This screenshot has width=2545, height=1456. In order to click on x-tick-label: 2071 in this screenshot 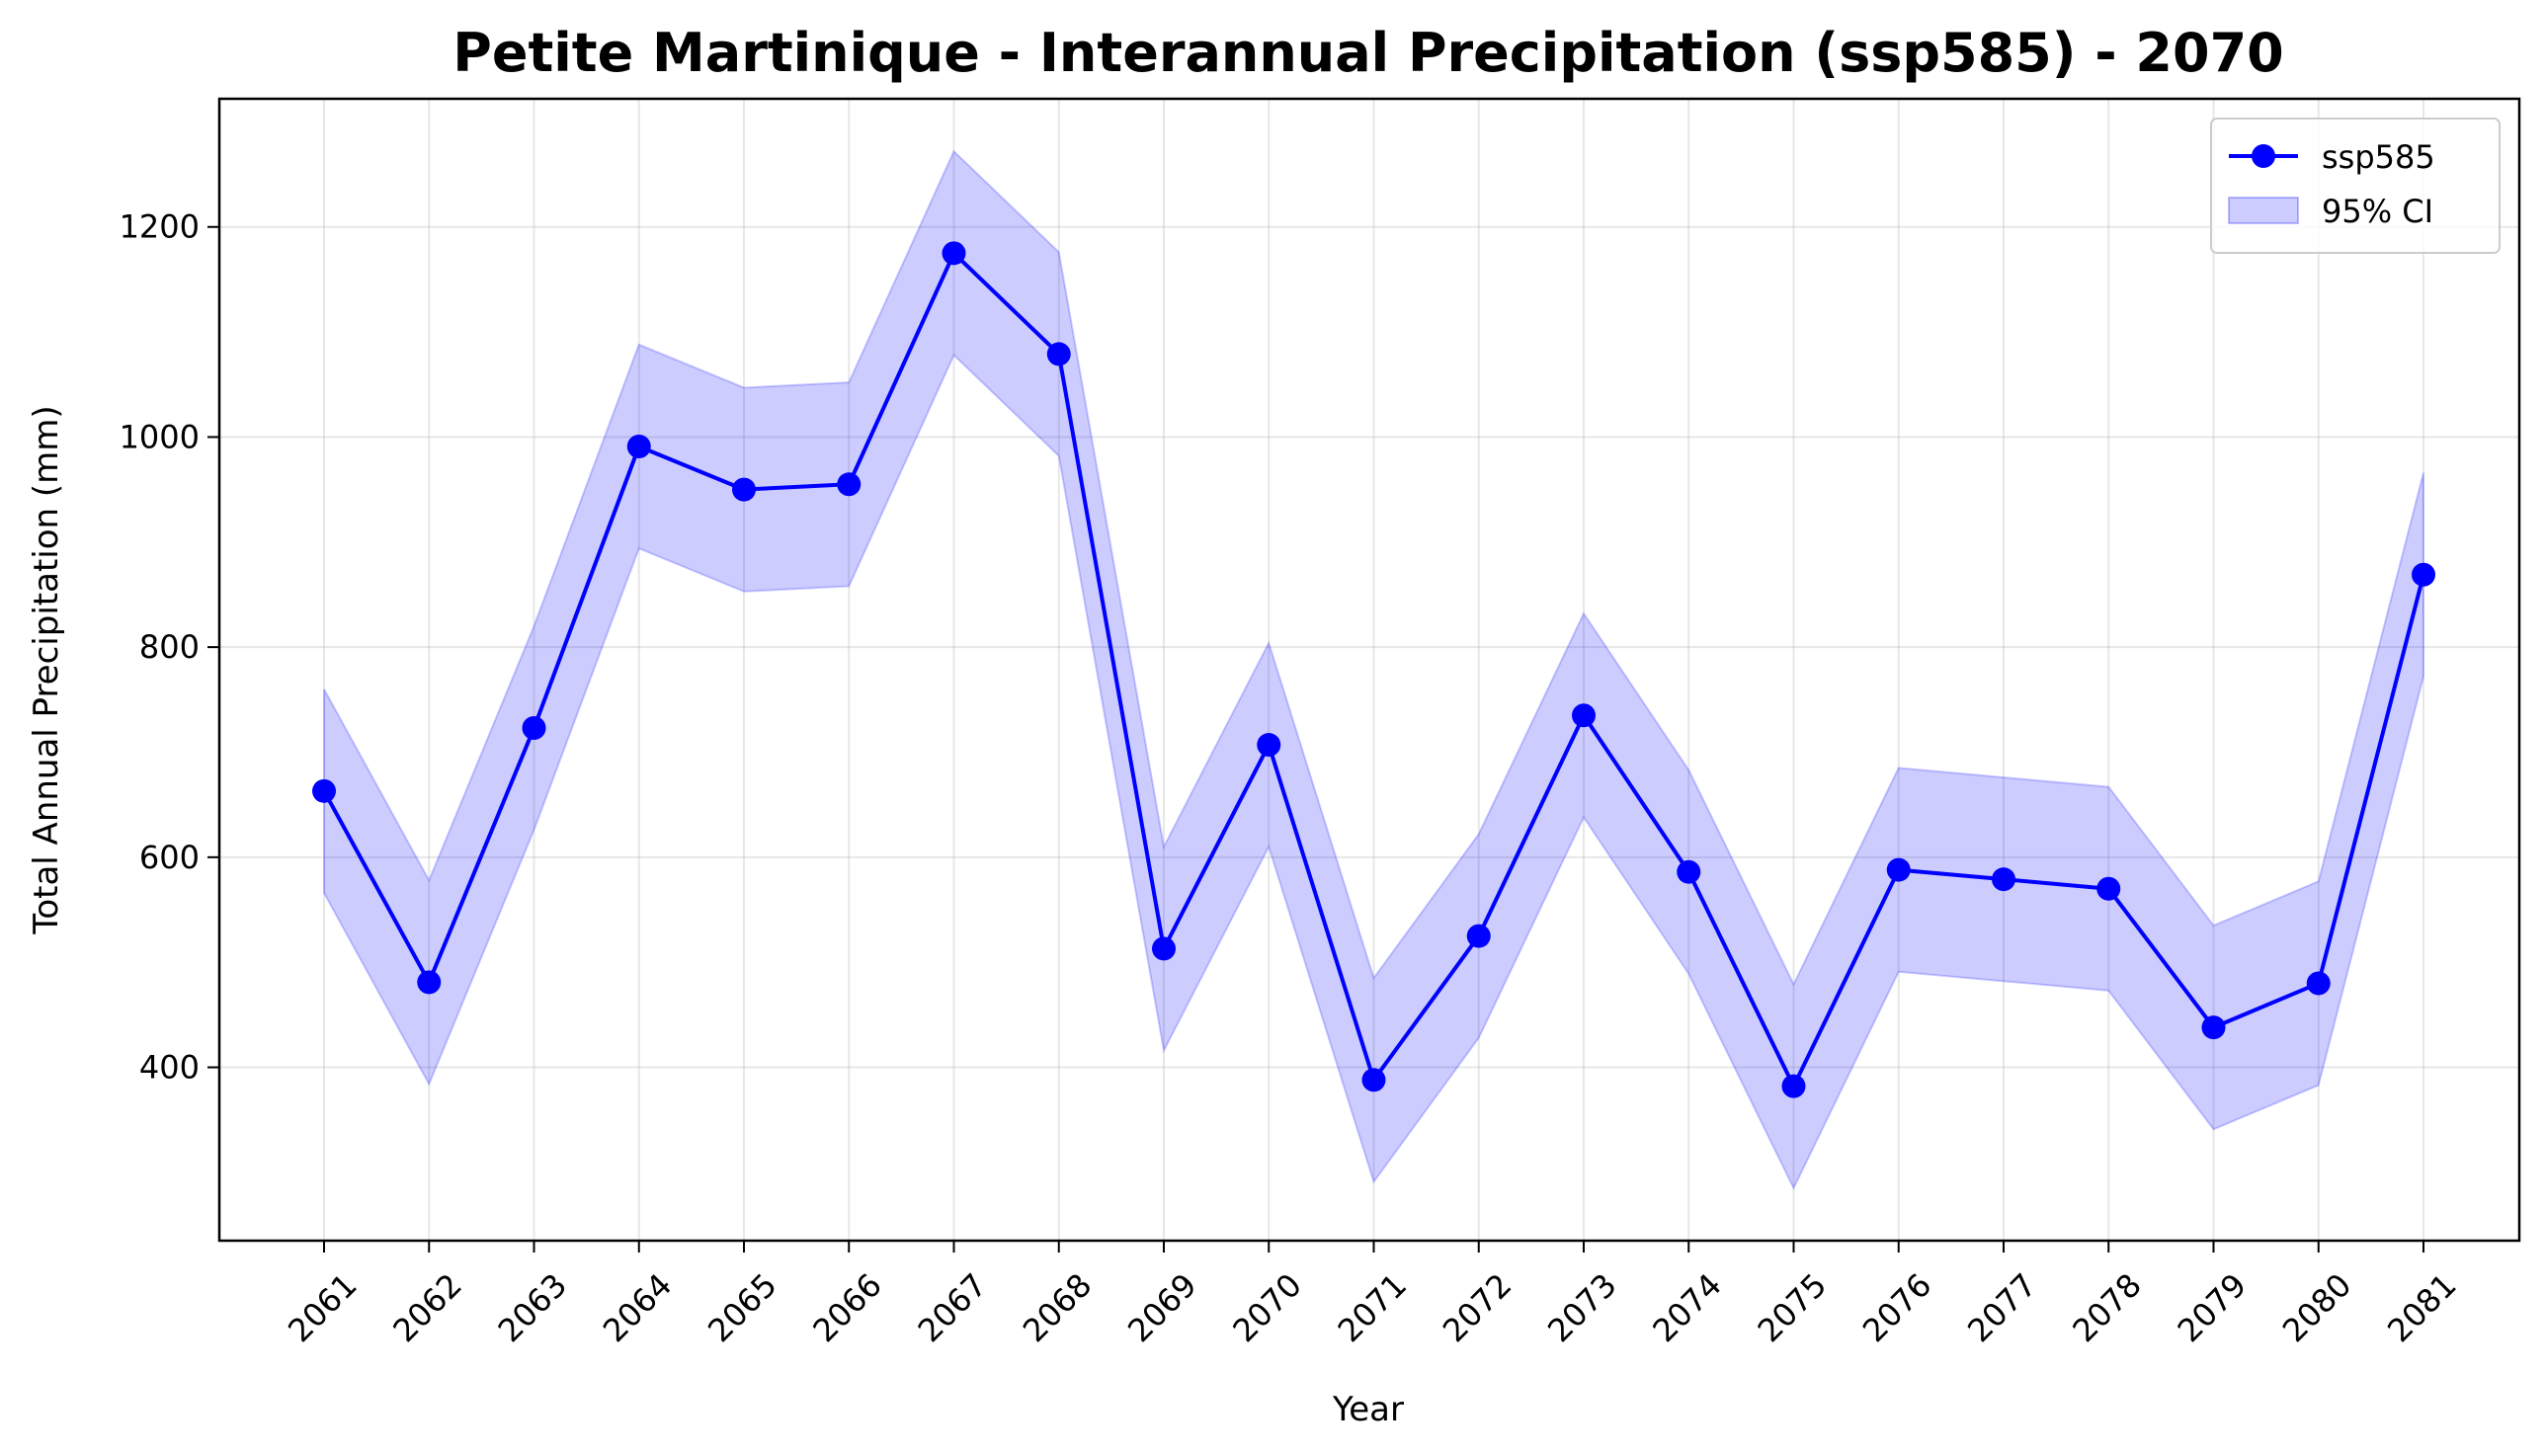, I will do `click(1372, 1307)`.